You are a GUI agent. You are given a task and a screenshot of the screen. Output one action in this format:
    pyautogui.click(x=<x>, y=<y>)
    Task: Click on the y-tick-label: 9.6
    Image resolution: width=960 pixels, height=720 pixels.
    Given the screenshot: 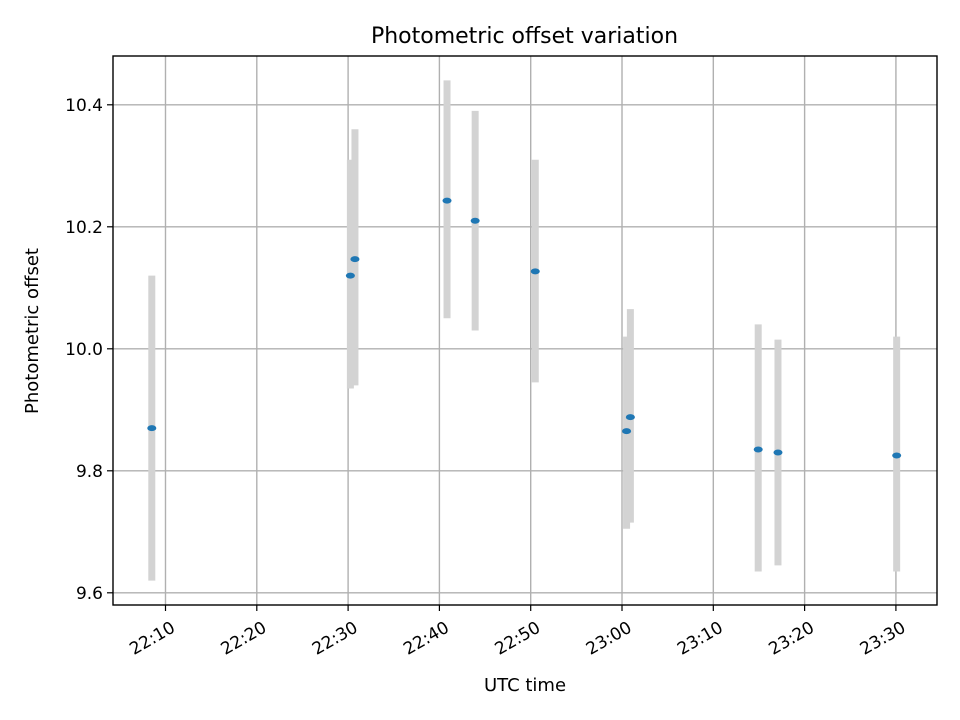 What is the action you would take?
    pyautogui.click(x=89, y=594)
    